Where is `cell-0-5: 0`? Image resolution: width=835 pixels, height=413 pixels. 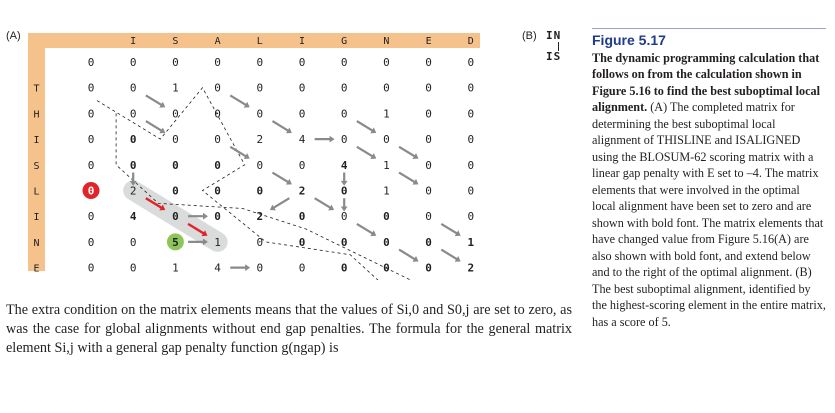
cell-0-5: 0 is located at coordinates (302, 62).